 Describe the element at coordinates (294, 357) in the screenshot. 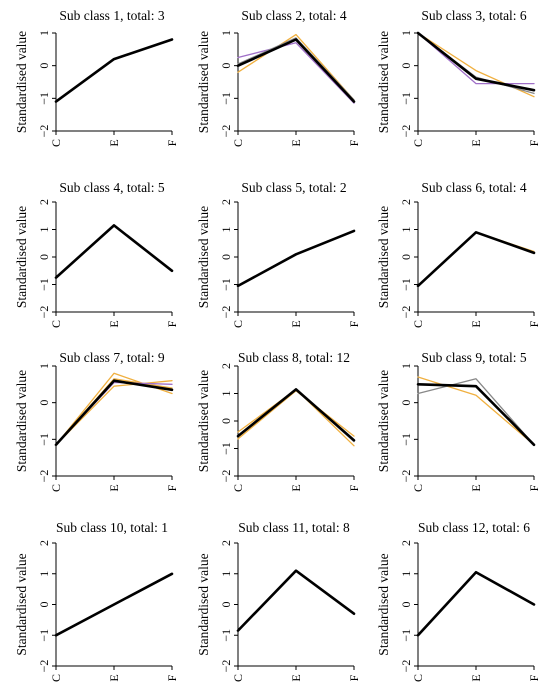

I see `panel-title: Sub class 8, total: 12` at that location.